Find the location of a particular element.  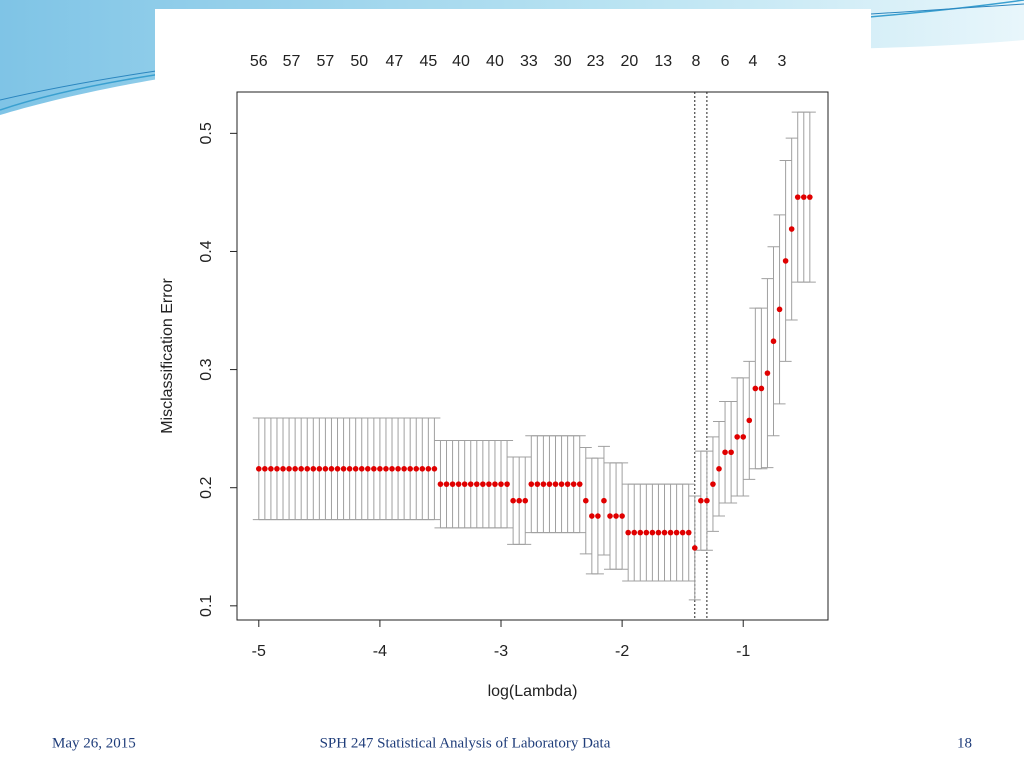

top-tick-label: 45 is located at coordinates (428, 61).